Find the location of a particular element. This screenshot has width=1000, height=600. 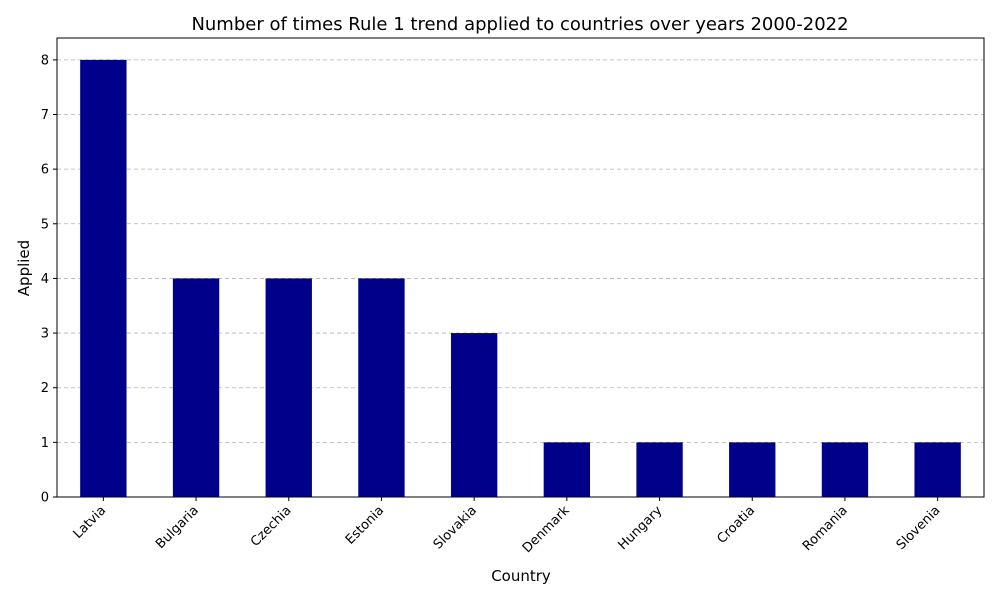

bar-slovakia is located at coordinates (474, 415).